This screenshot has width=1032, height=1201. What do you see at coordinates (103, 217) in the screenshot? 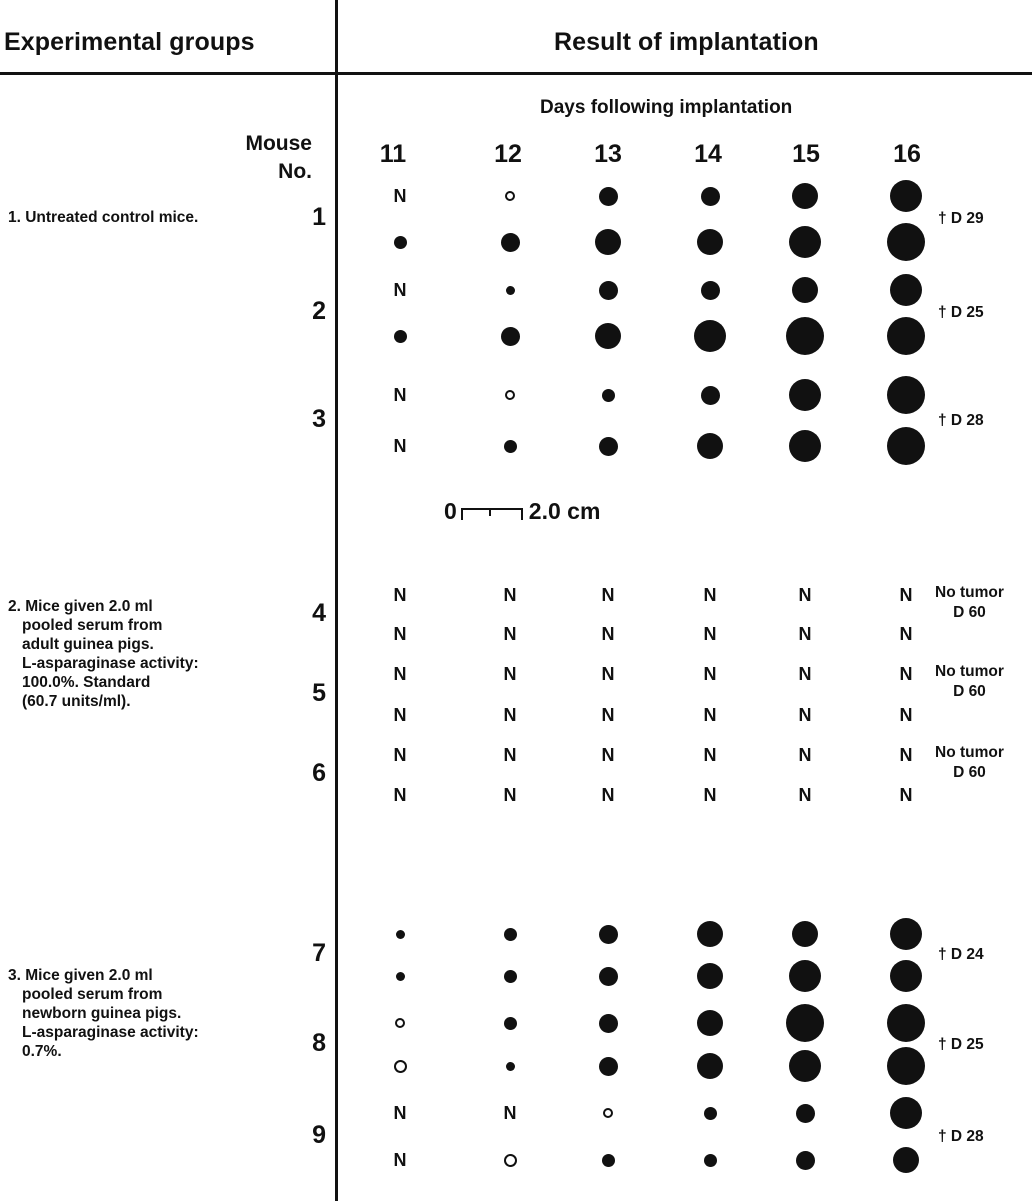
I see `group-label-line: 1. Untreated control mice.` at bounding box center [103, 217].